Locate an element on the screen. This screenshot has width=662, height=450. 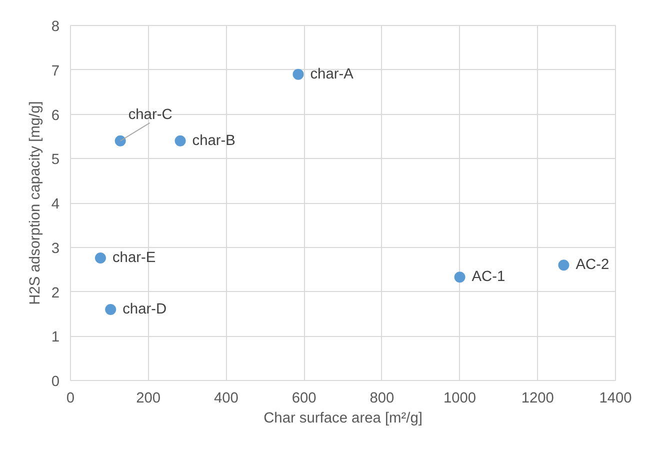
y-tick-label: 2 is located at coordinates (55, 293).